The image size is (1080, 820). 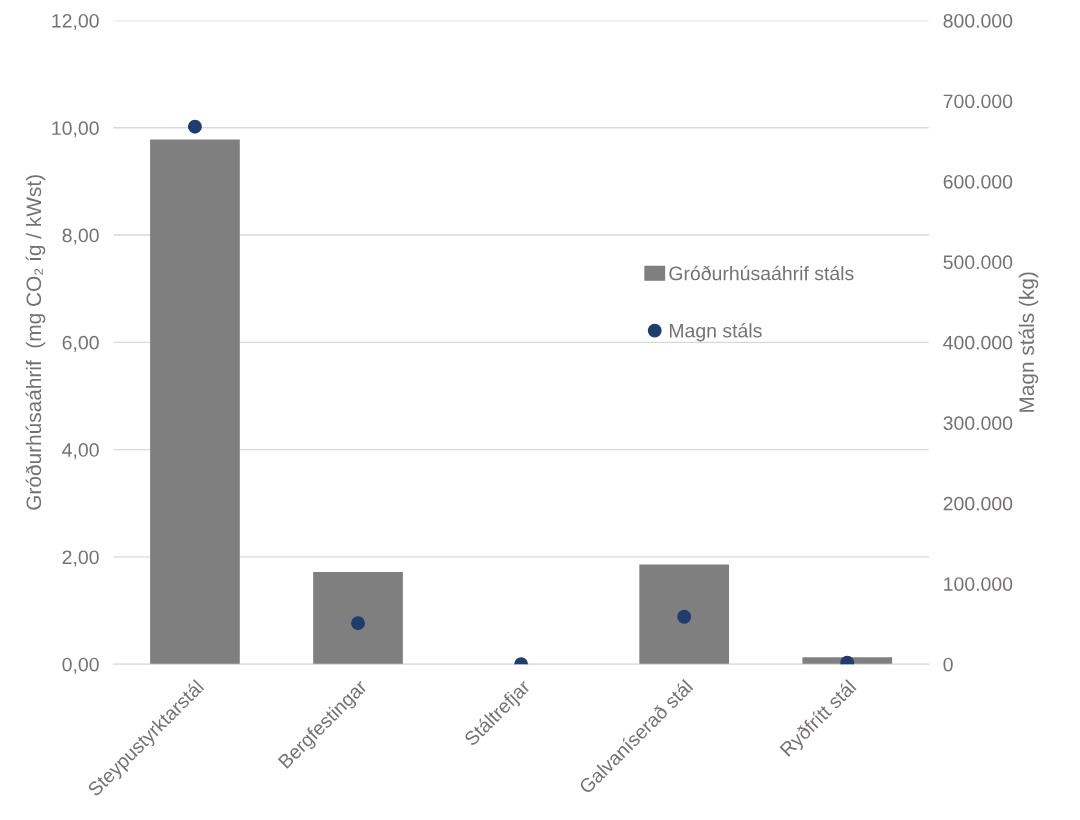 I want to click on y2-tick-label: 0, so click(x=948, y=664).